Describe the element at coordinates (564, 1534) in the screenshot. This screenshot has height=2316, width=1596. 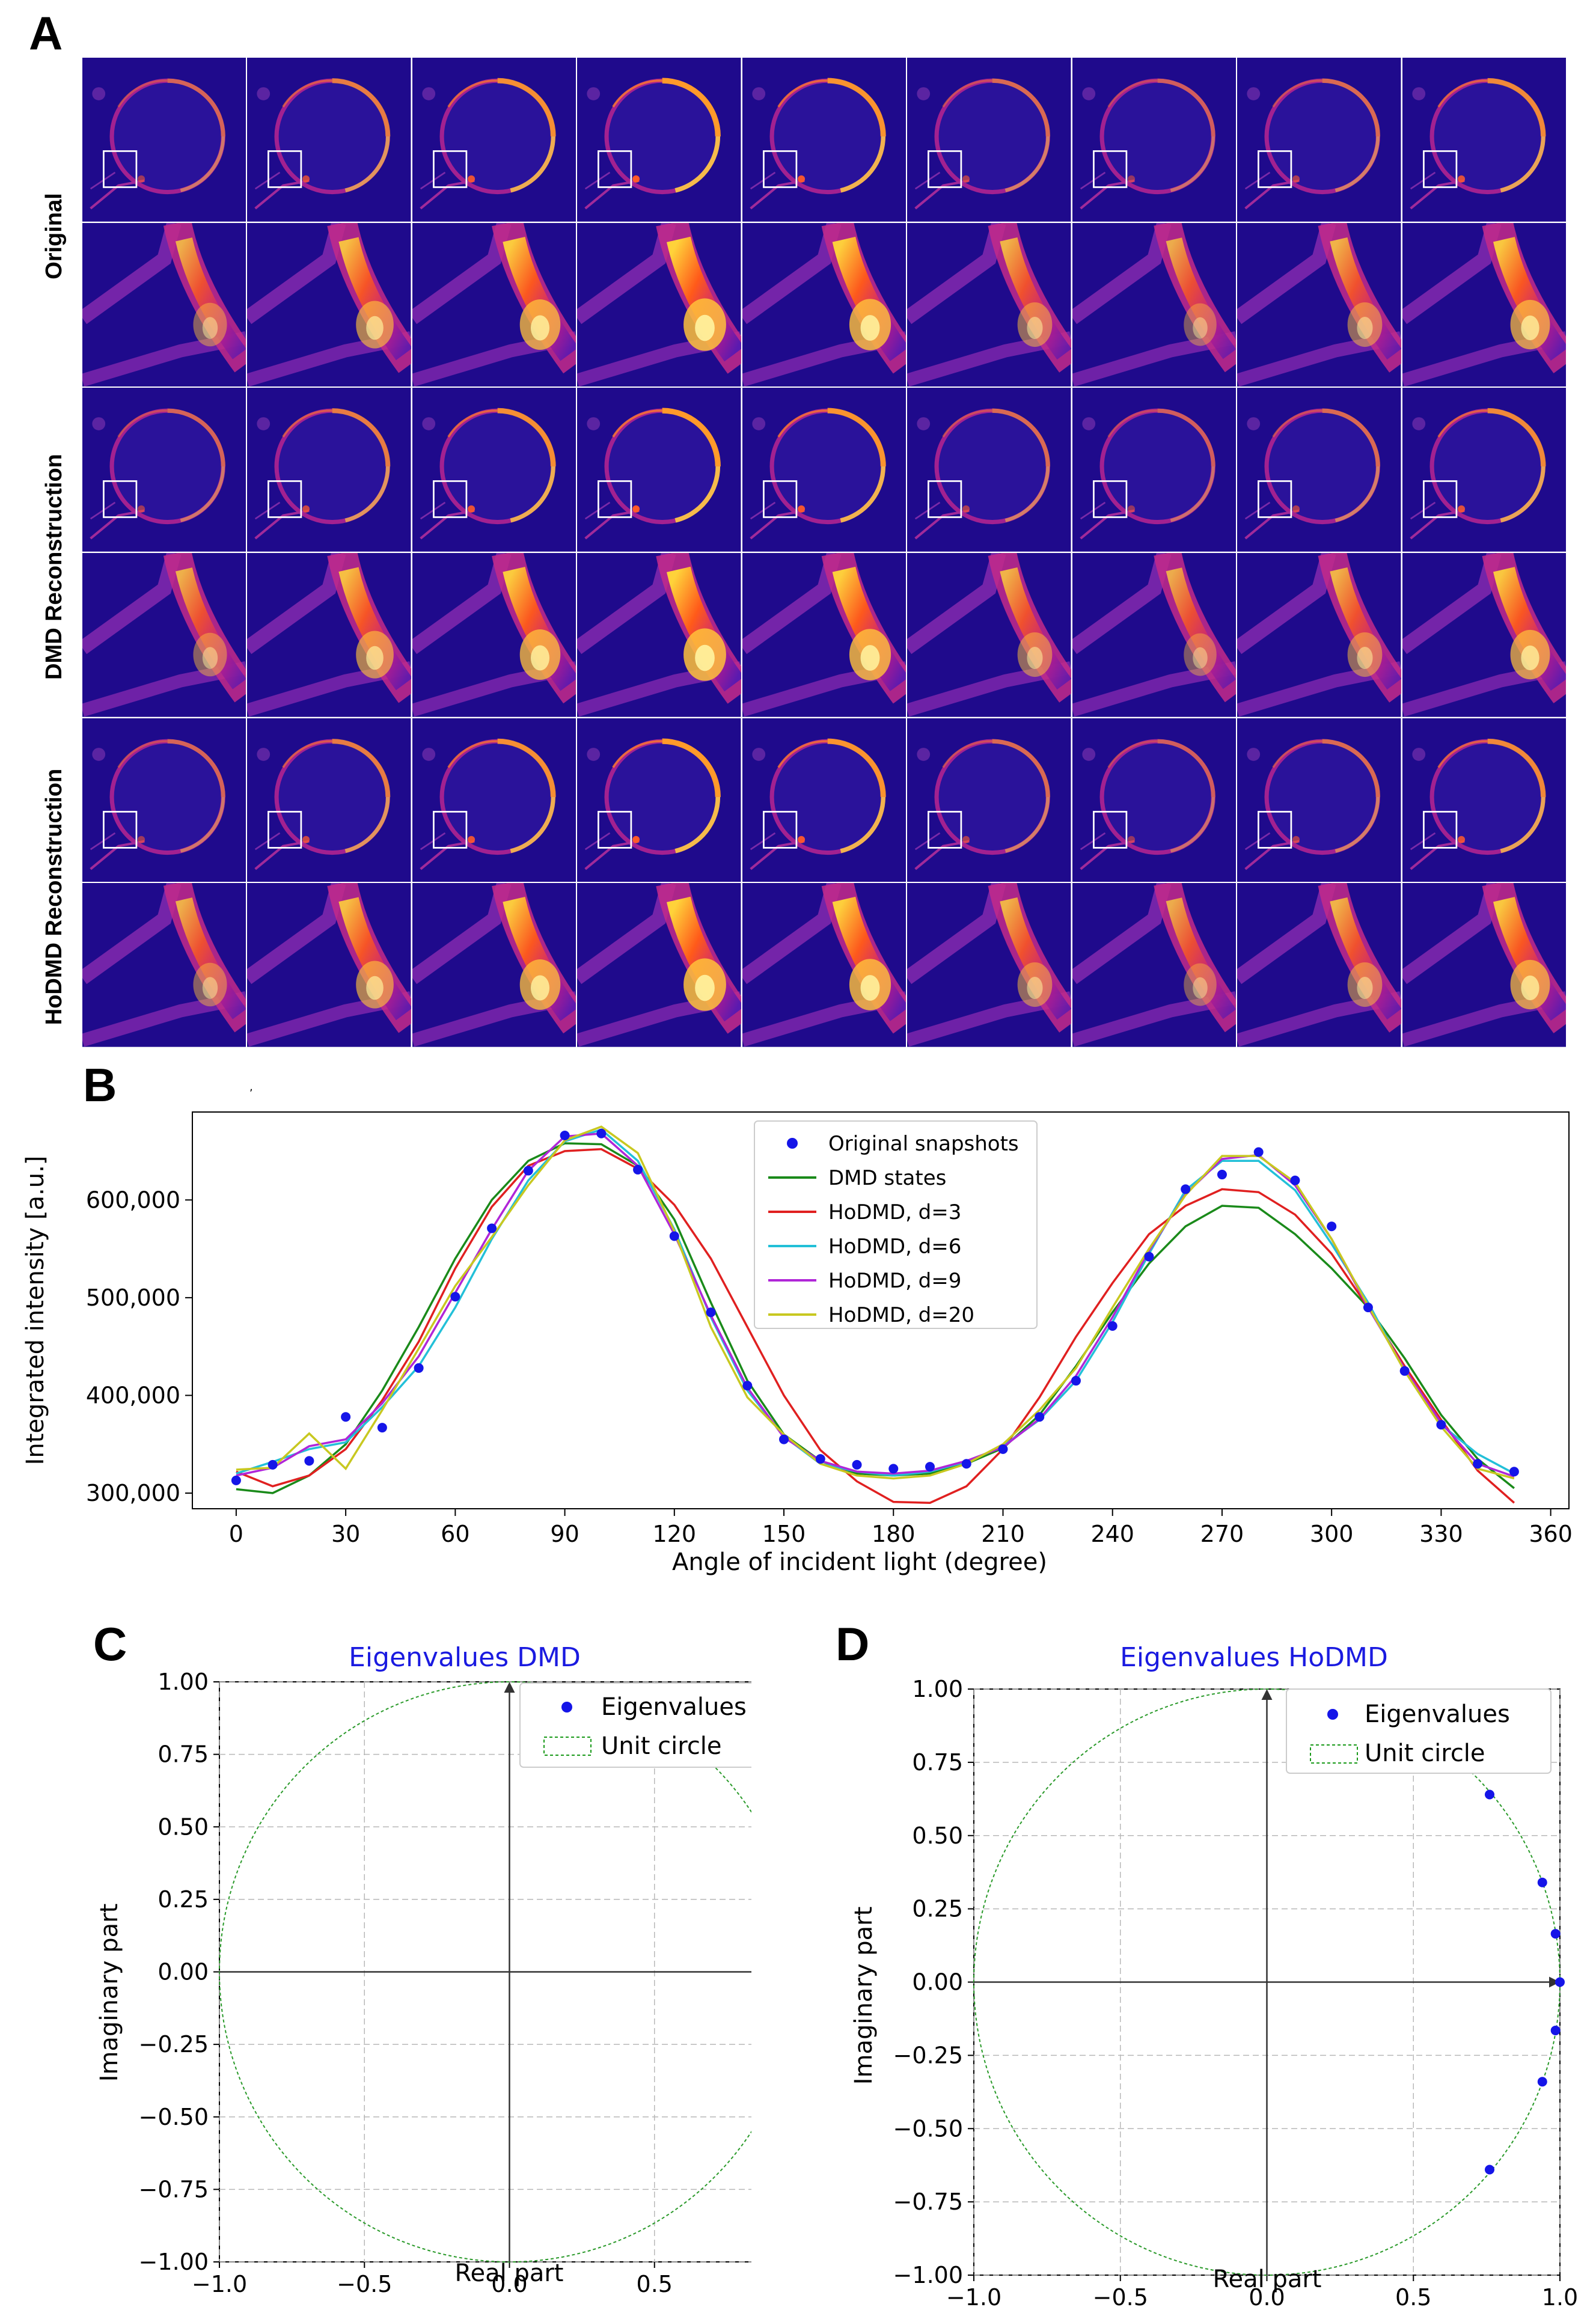
I see `x-tick-label: 90` at that location.